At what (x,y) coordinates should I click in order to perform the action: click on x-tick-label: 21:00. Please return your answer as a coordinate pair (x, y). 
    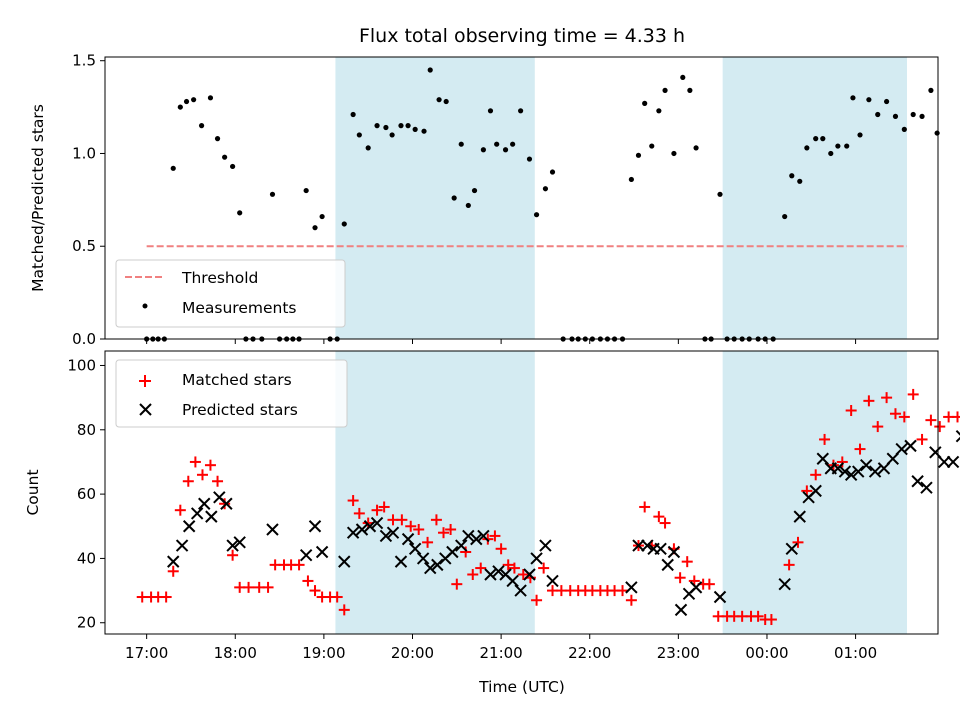
    Looking at the image, I should click on (501, 653).